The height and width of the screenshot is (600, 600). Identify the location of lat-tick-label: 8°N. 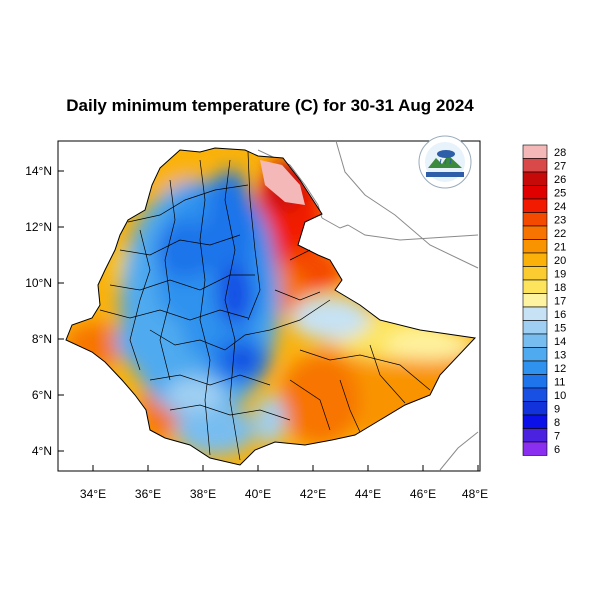
(42, 339).